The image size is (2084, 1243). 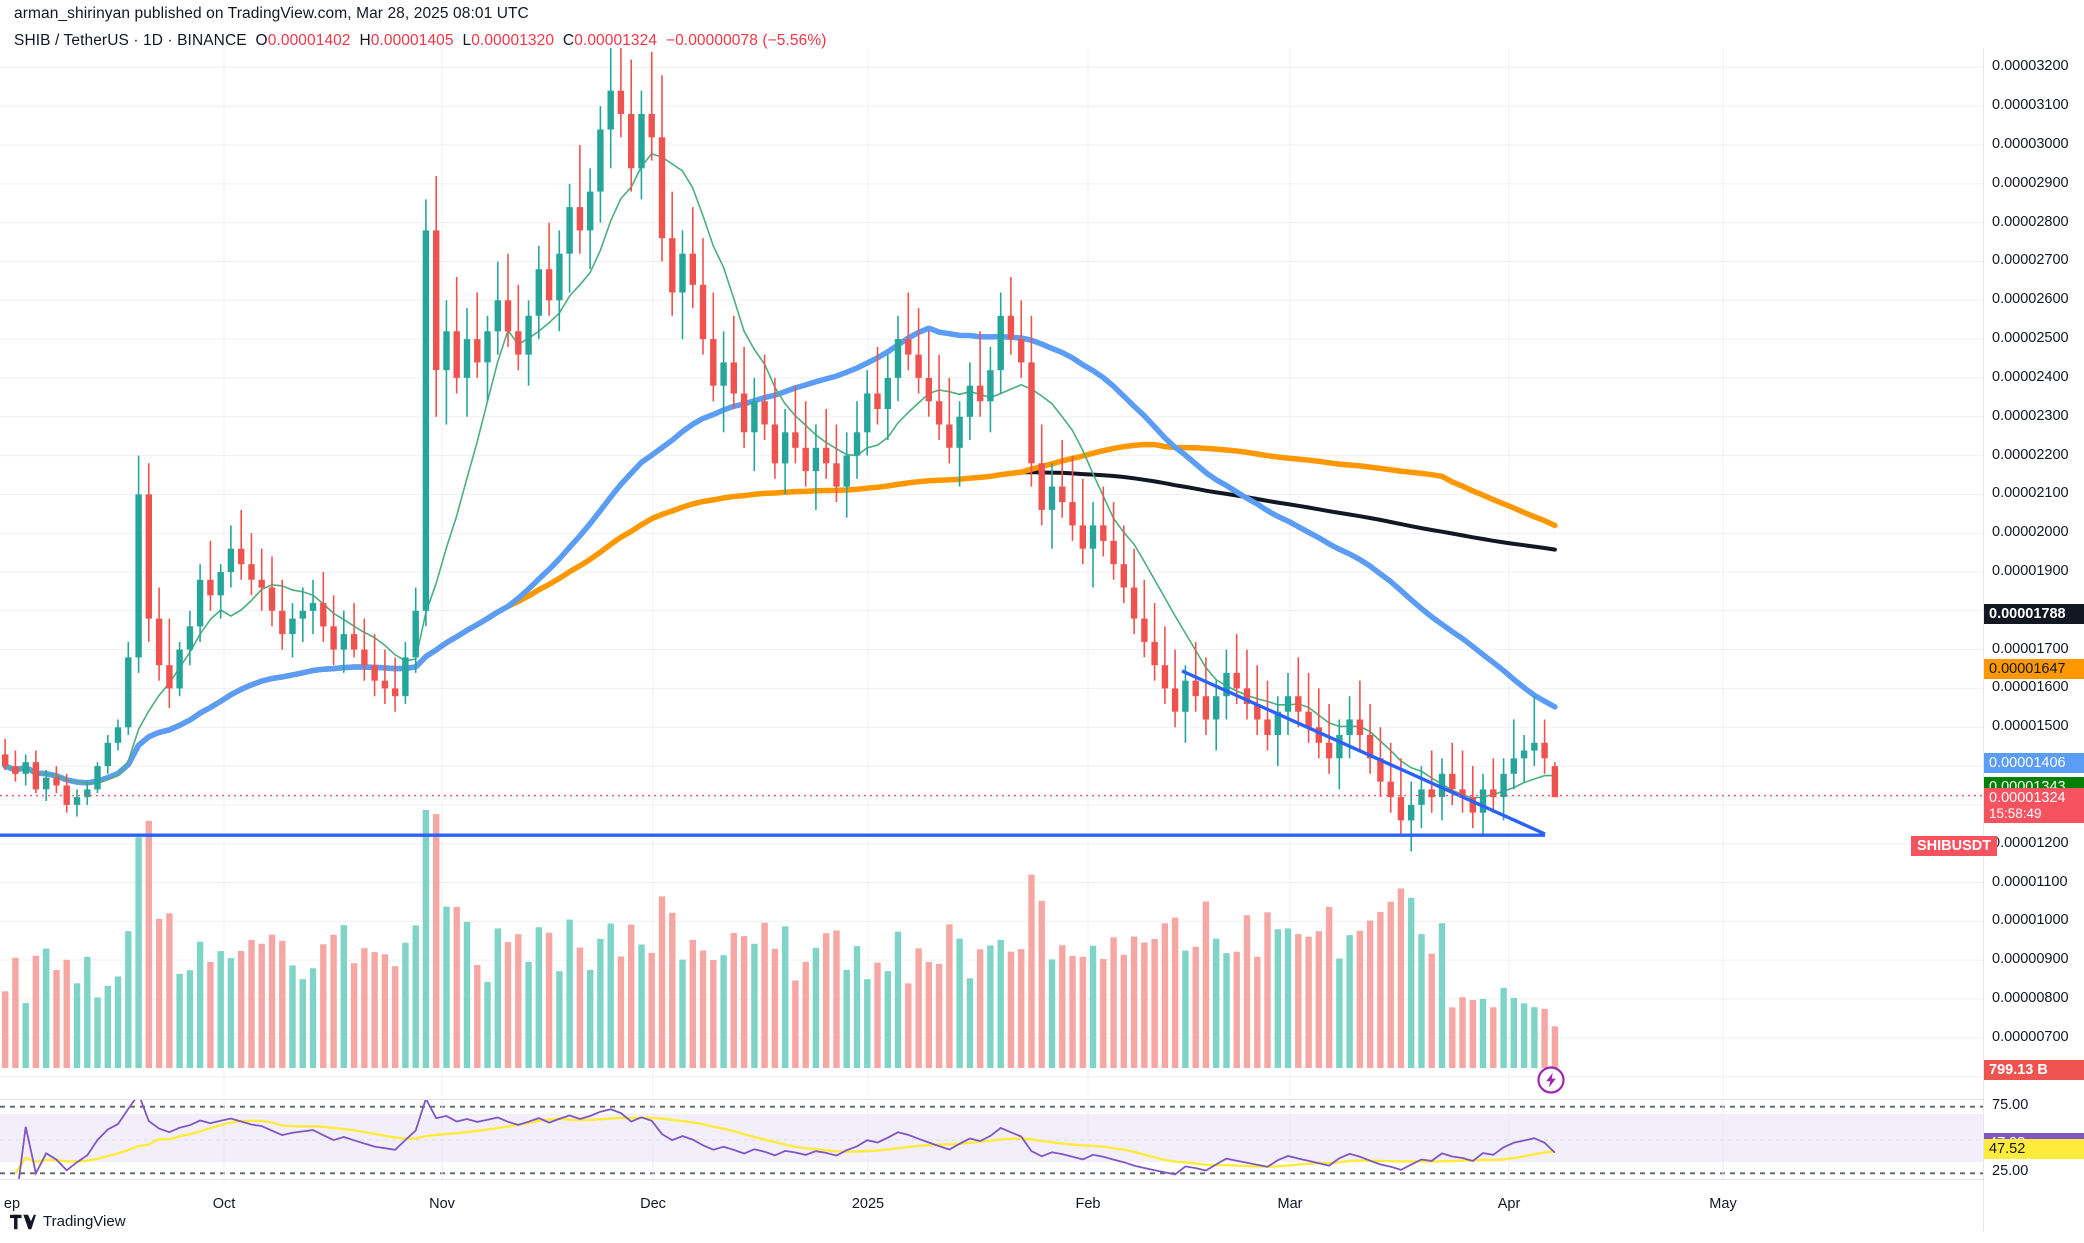 What do you see at coordinates (1954, 846) in the screenshot?
I see `symbol-tag: SHIBUSDT` at bounding box center [1954, 846].